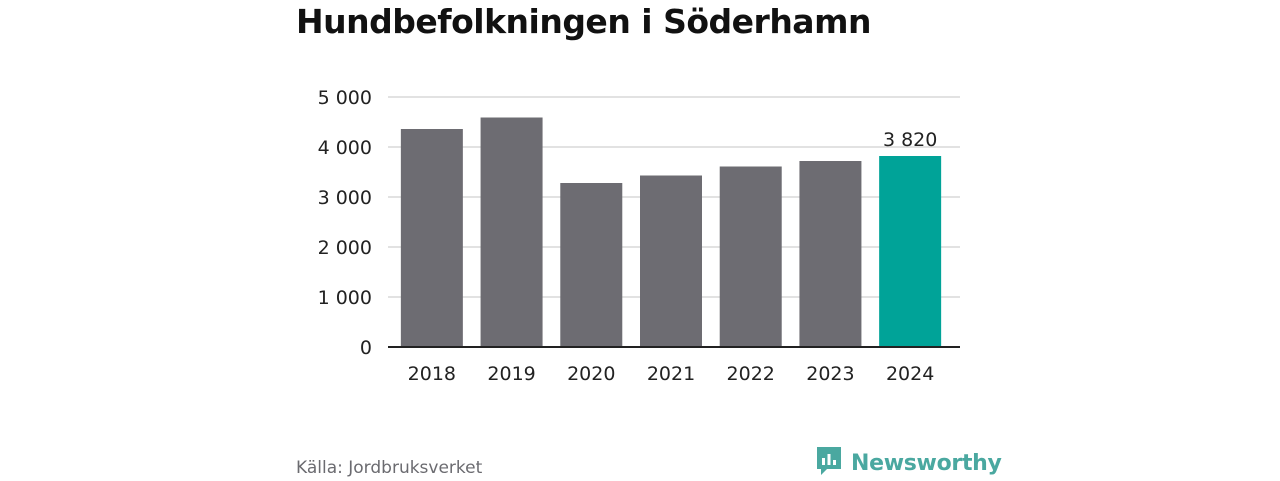 Image resolution: width=1280 pixels, height=481 pixels. What do you see at coordinates (671, 374) in the screenshot?
I see `x-tick-label: 2021` at bounding box center [671, 374].